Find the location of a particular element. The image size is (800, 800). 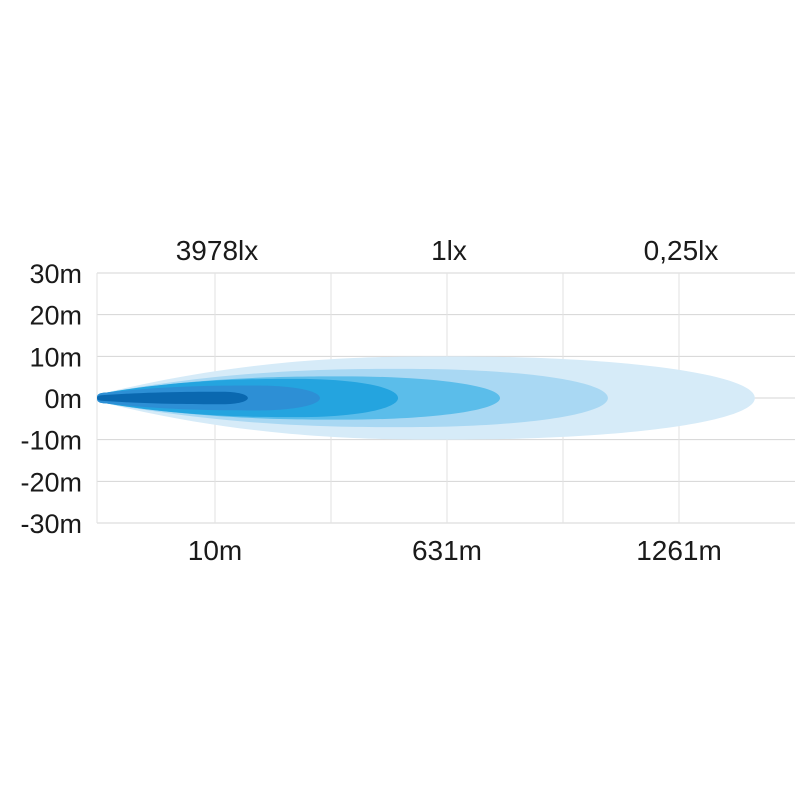

y-tick-label: 0m is located at coordinates (63, 399).